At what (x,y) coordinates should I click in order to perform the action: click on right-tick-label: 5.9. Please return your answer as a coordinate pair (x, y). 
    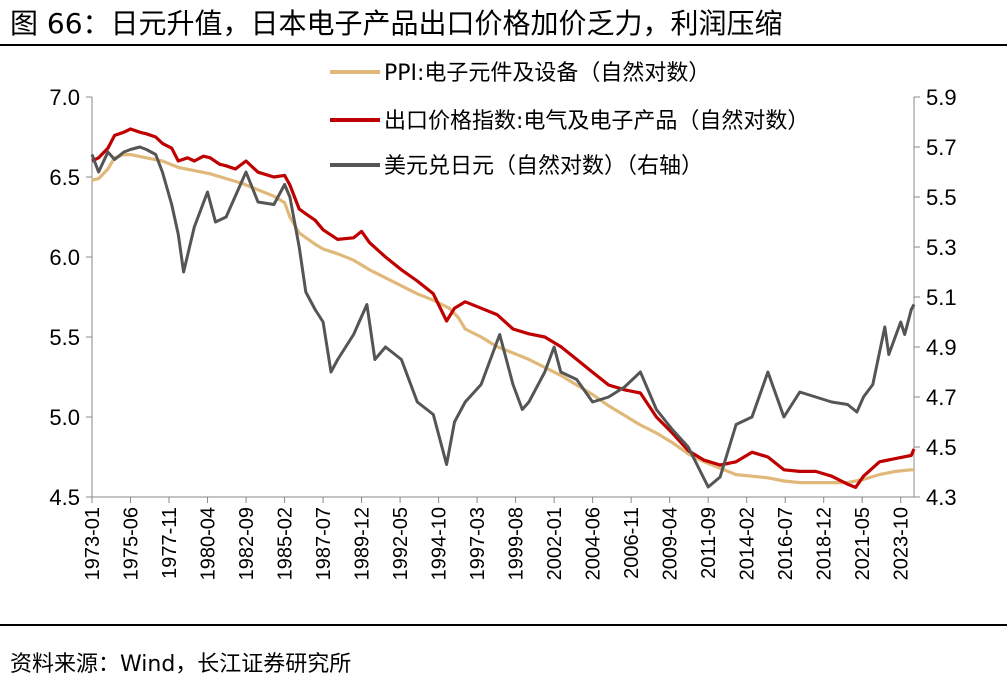
    Looking at the image, I should click on (941, 97).